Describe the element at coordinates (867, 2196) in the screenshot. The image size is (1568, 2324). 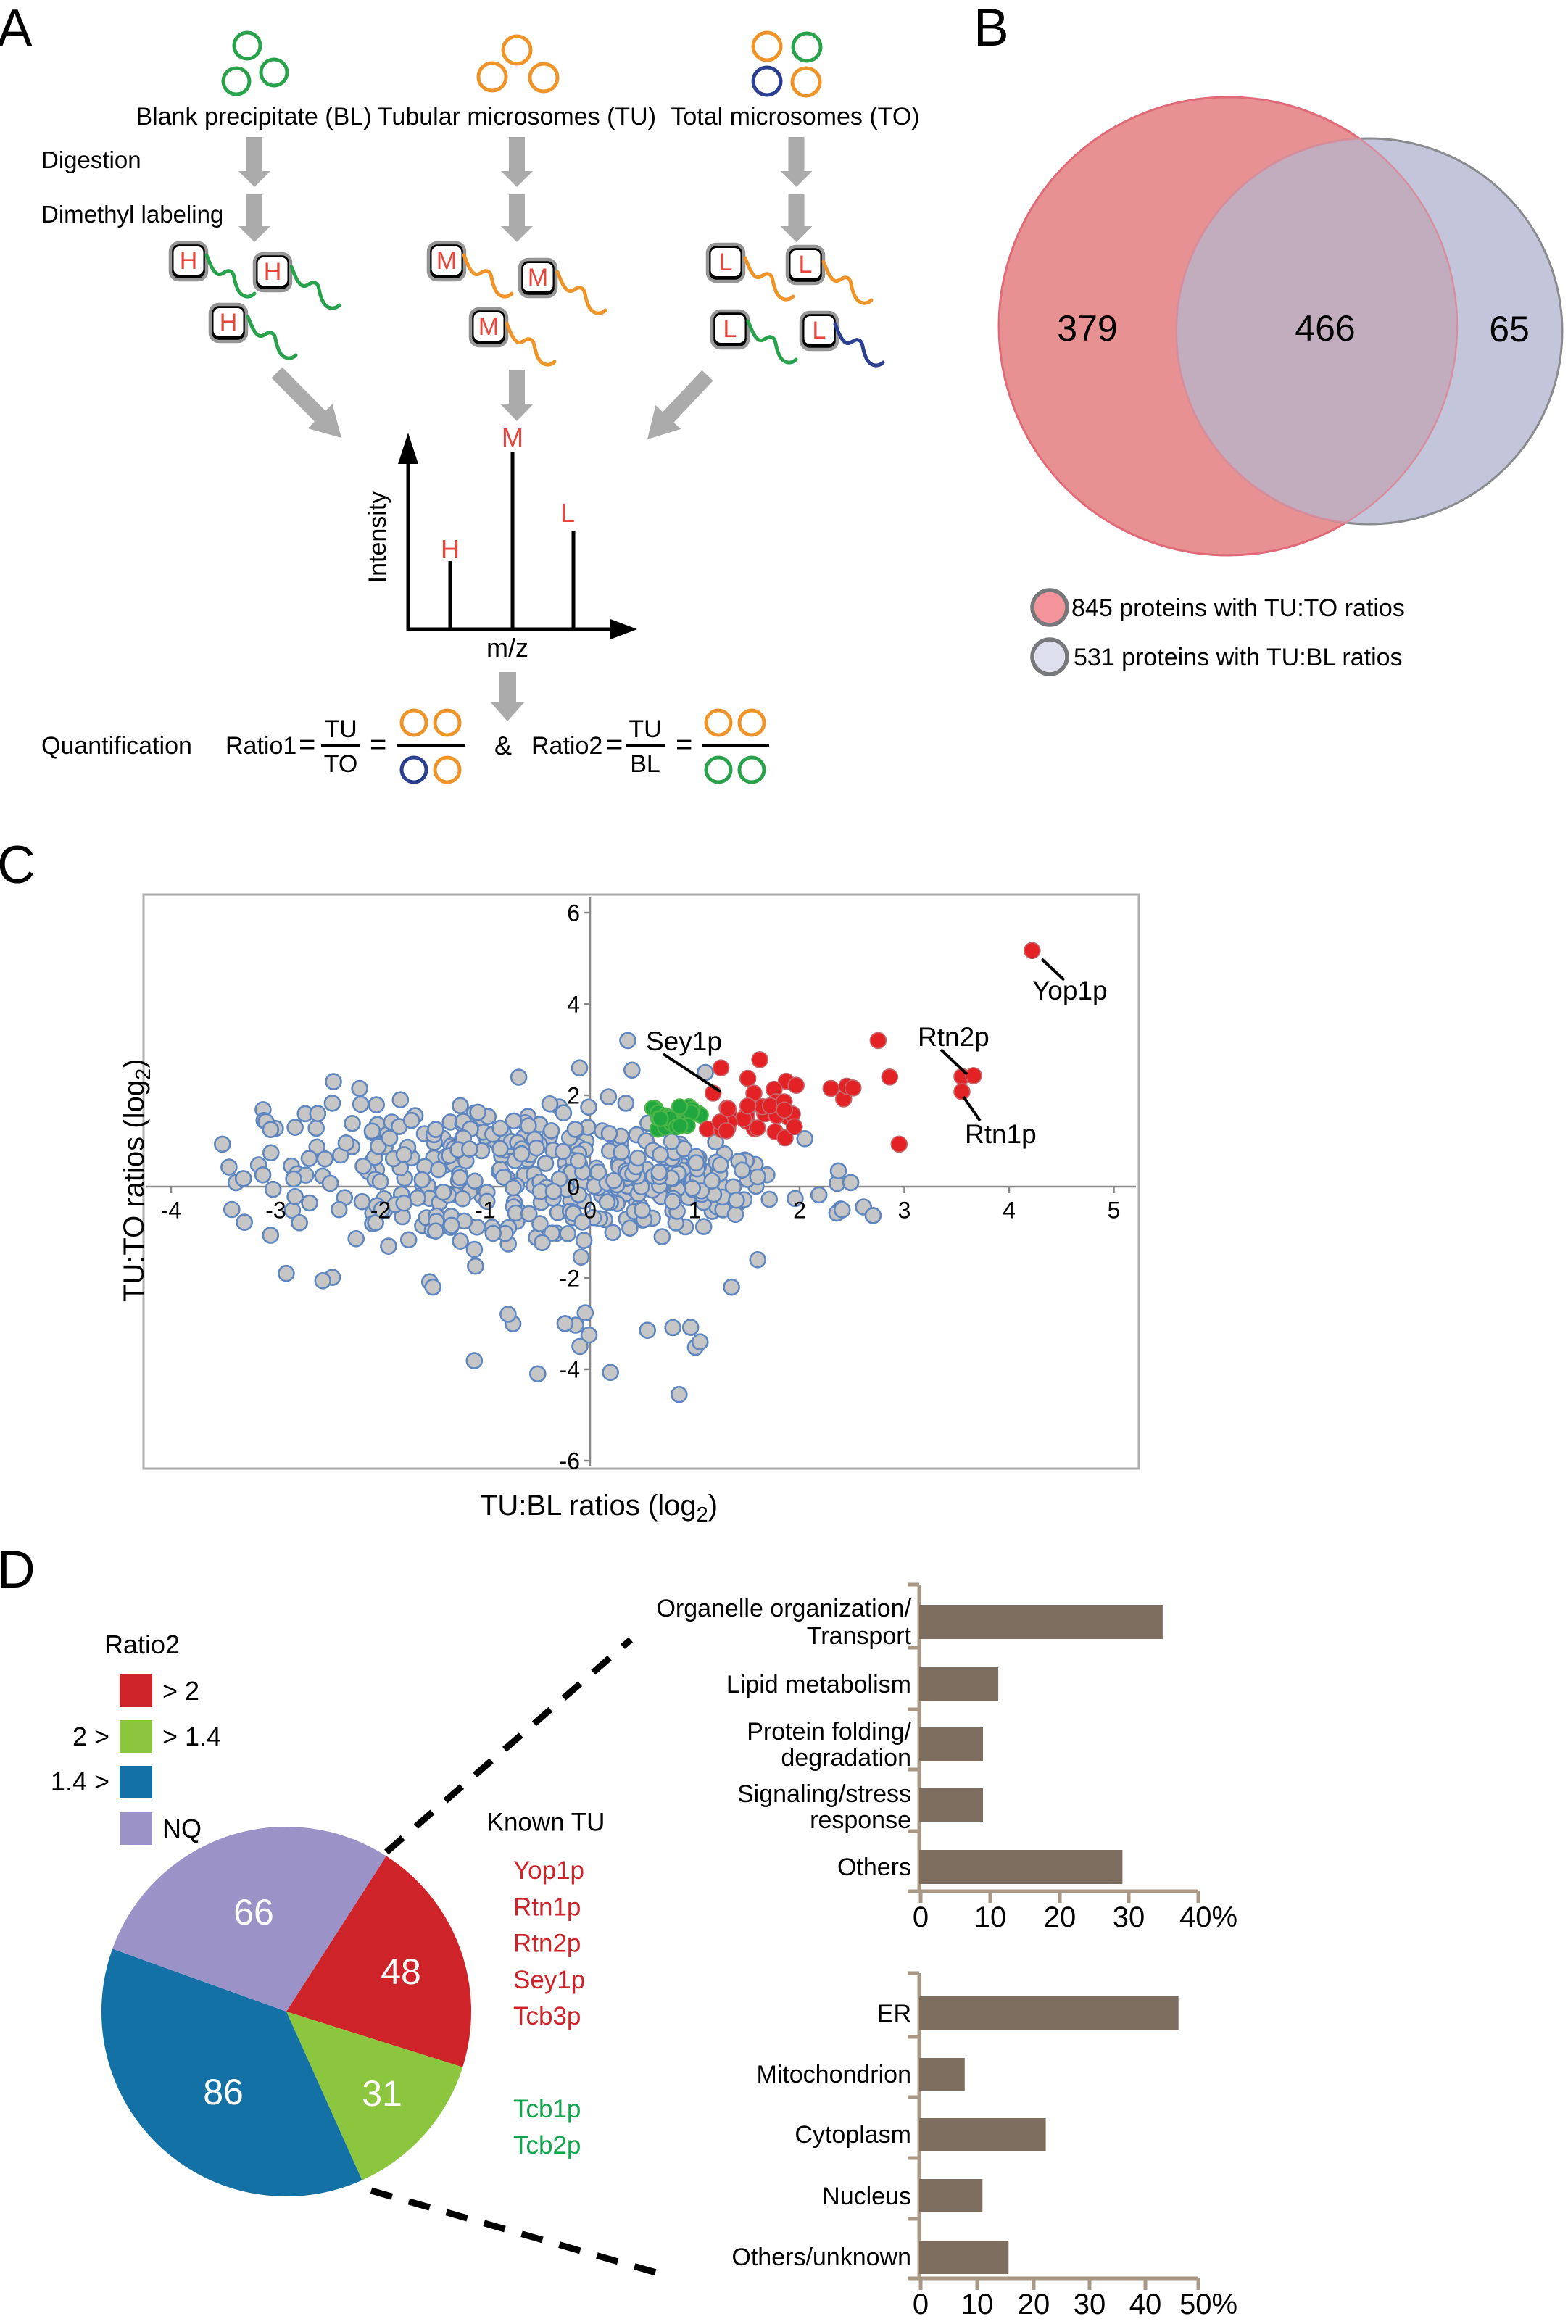
I see `svg-text: Nucleus` at that location.